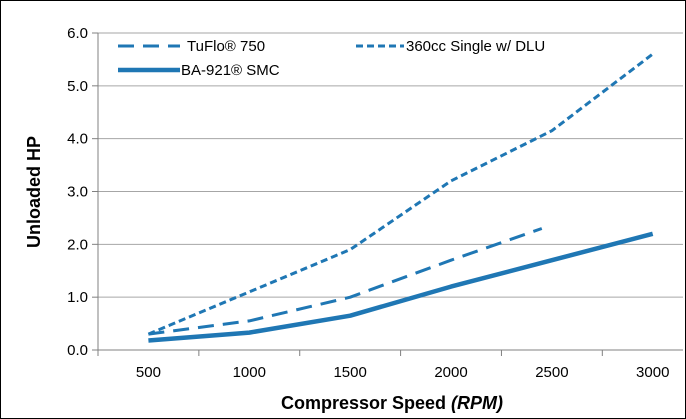 Image resolution: width=686 pixels, height=419 pixels. Describe the element at coordinates (331, 58) in the screenshot. I see `legend: TuFlo® 750 360cc Single w/ DLU BA-921® SMC` at that location.